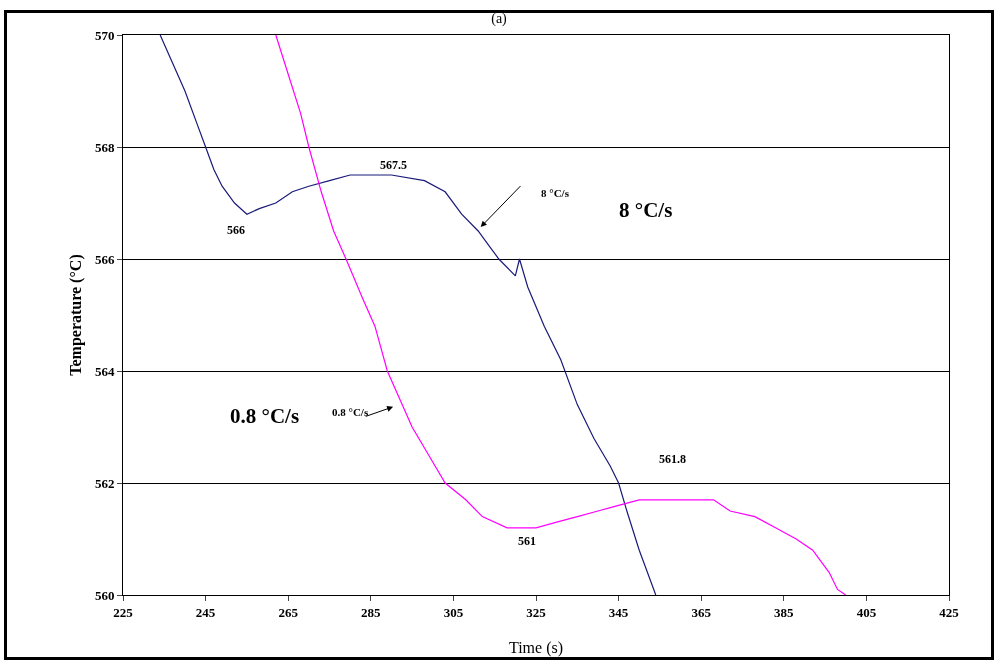 Image resolution: width=1007 pixels, height=665 pixels. What do you see at coordinates (104, 147) in the screenshot?
I see `y-tick-label: 568` at bounding box center [104, 147].